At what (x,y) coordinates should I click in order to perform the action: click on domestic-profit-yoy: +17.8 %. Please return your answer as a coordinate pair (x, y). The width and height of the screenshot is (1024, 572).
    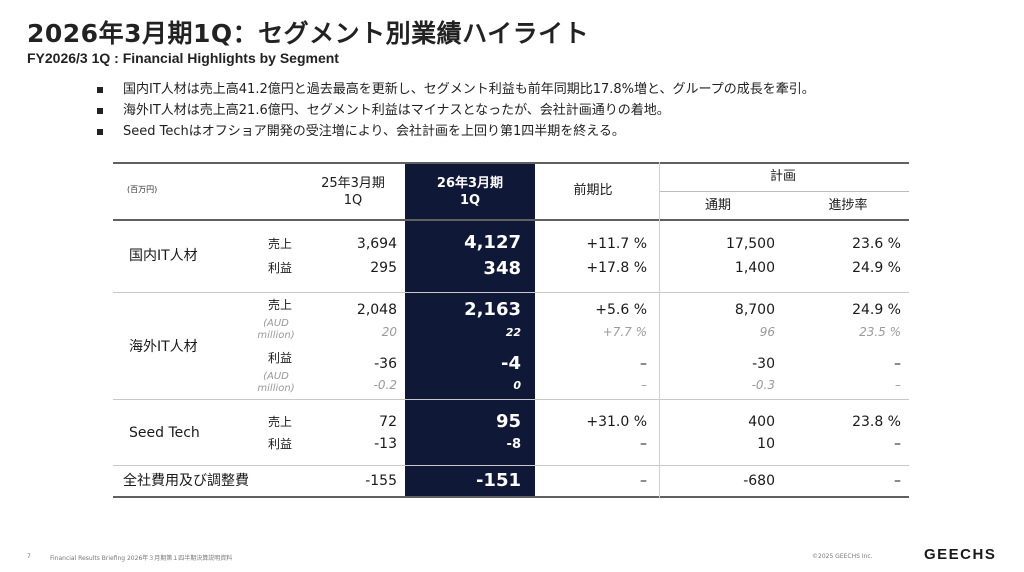
    Looking at the image, I should click on (616, 268).